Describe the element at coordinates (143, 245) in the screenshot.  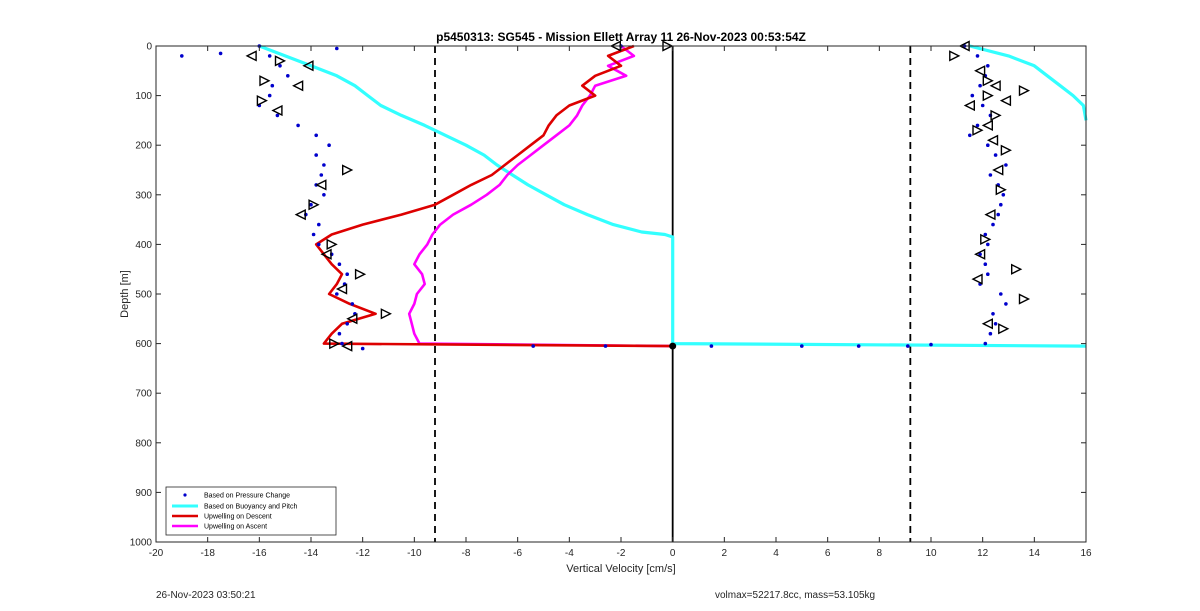
I see `y-tick-label: 400` at that location.